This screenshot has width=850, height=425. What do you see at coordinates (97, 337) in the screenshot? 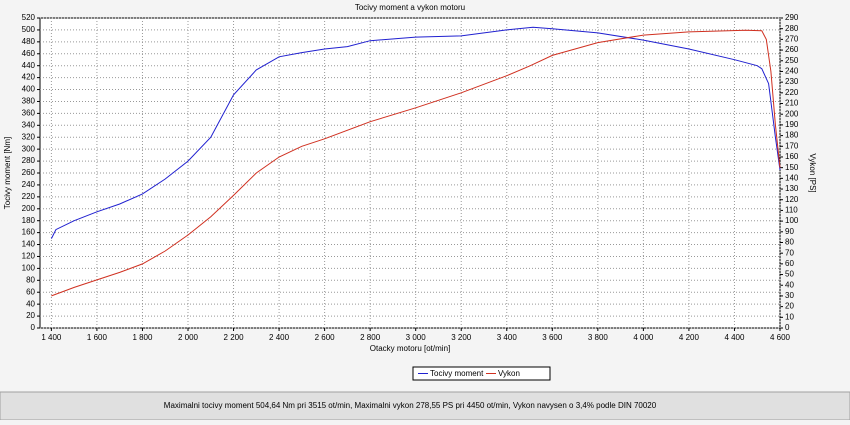
I see `x-tick-label: 1 600` at bounding box center [97, 337].